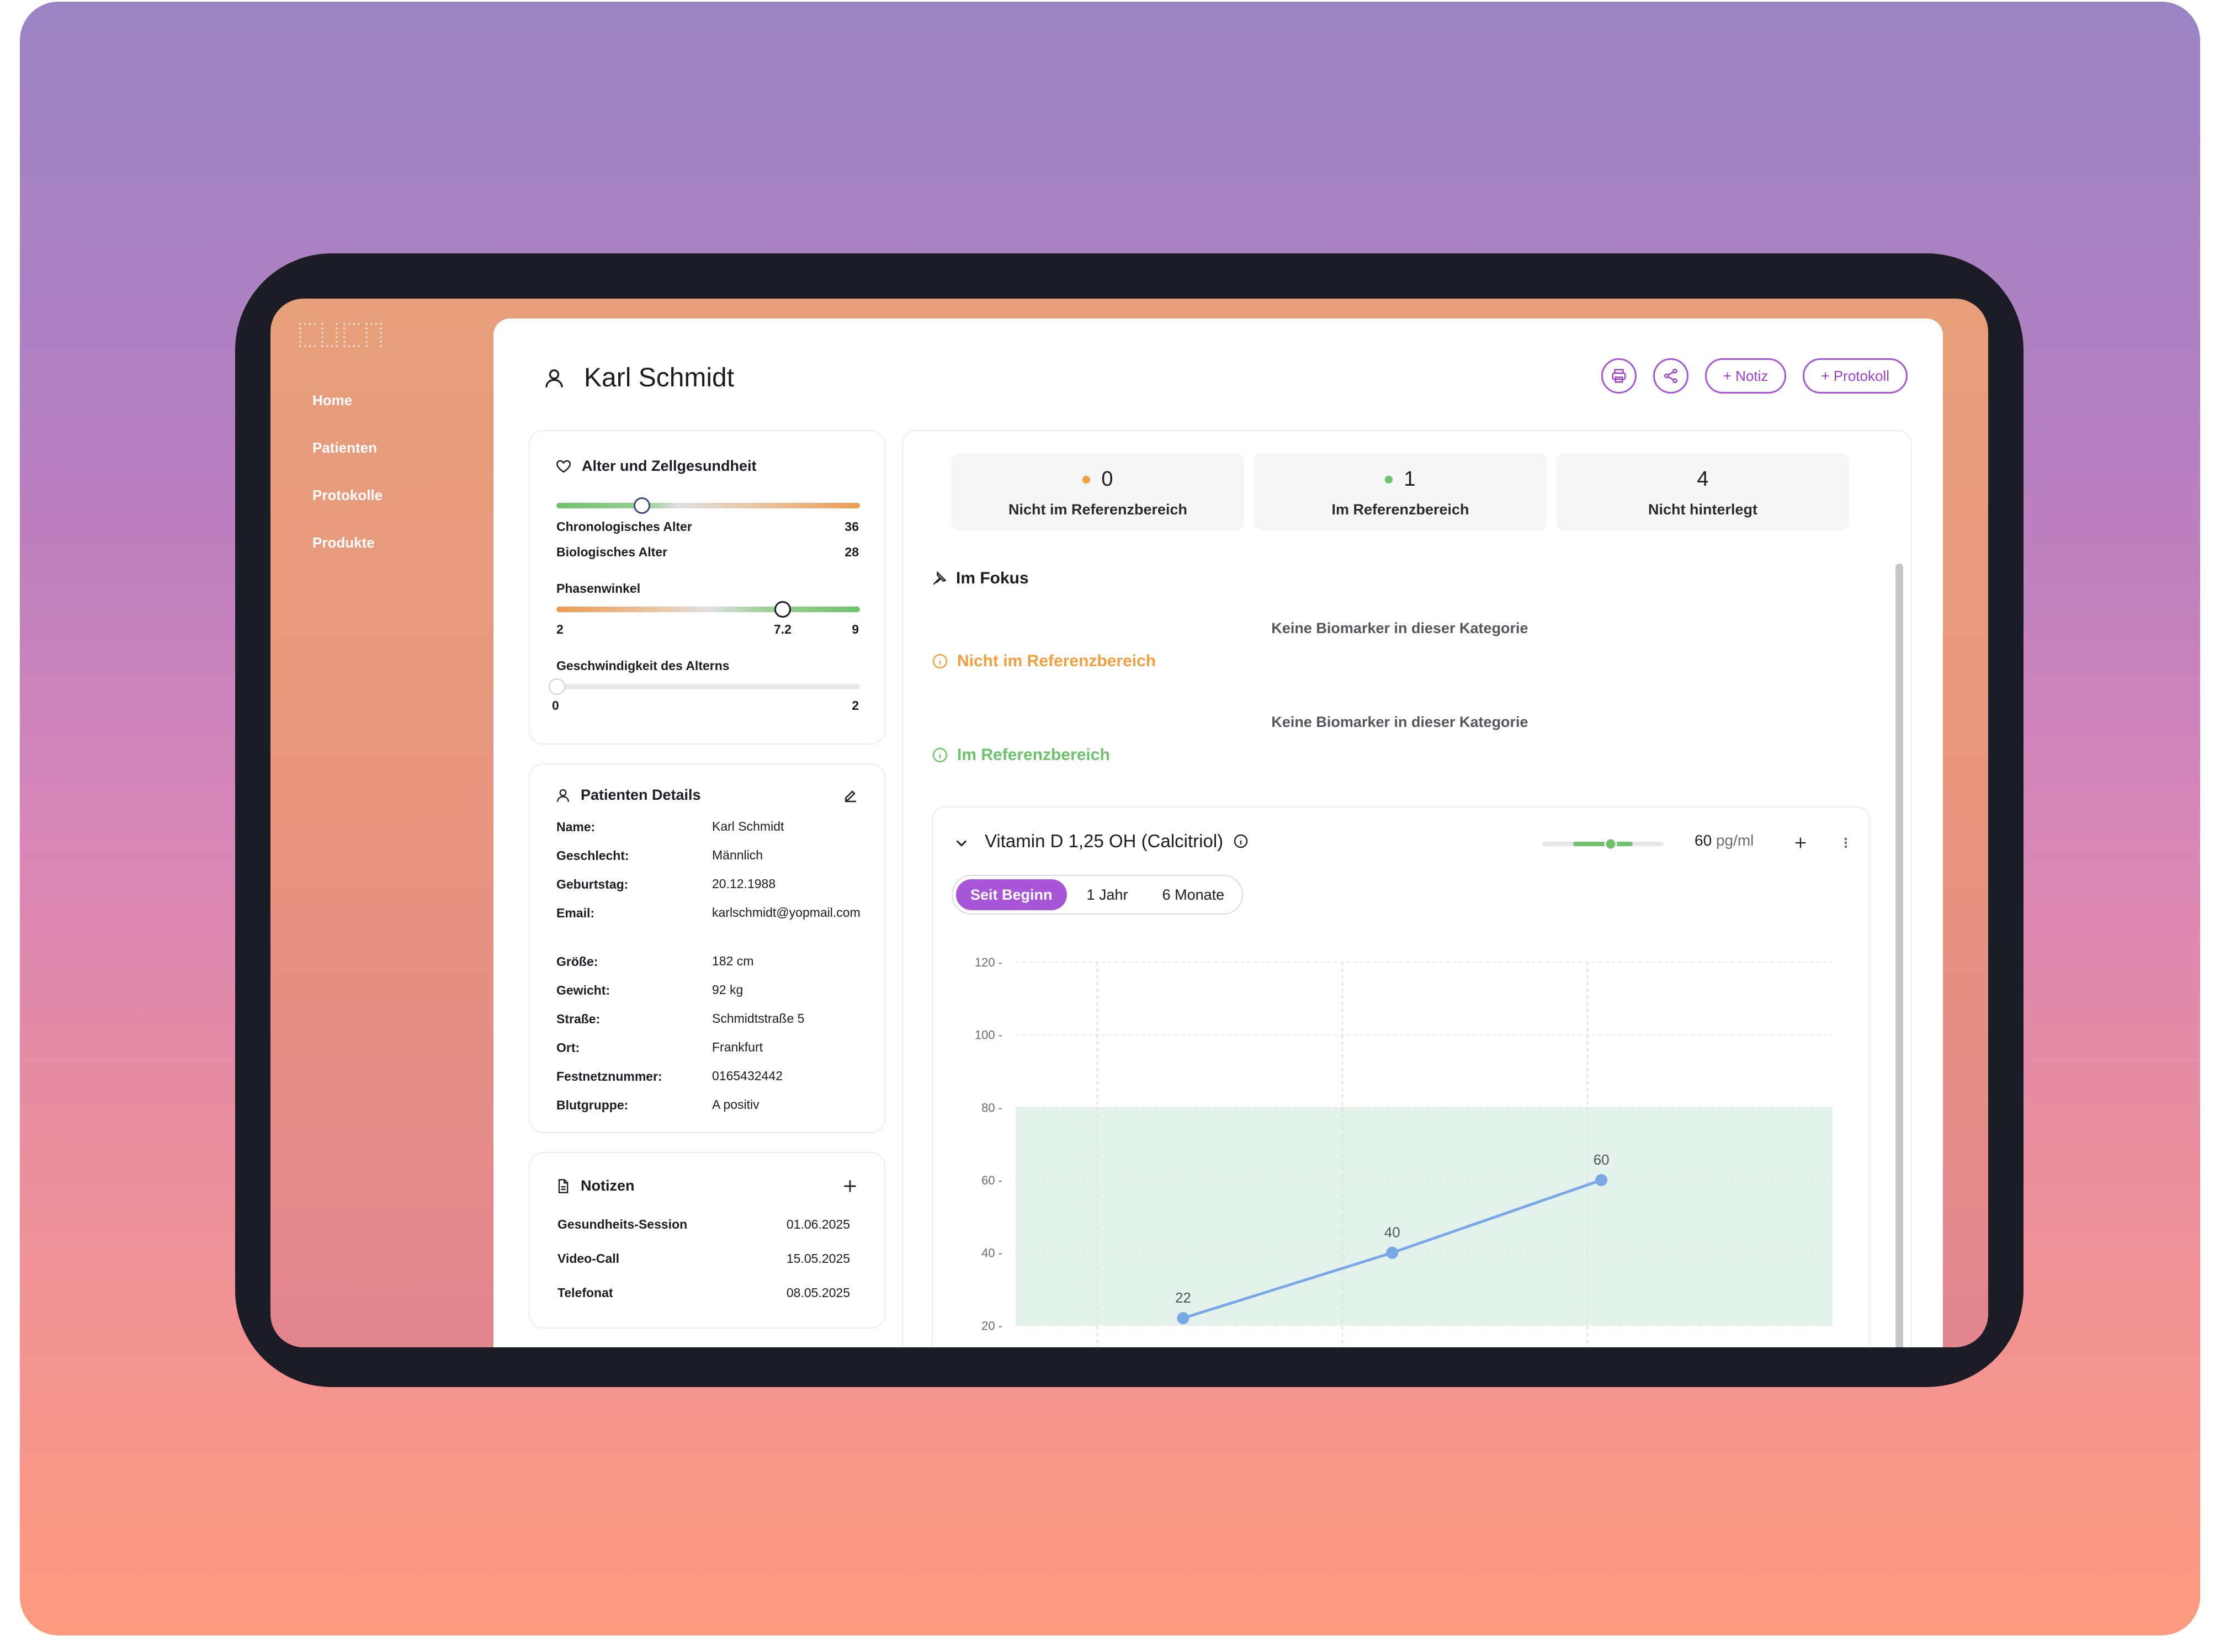 The image size is (2220, 1652). Describe the element at coordinates (852, 526) in the screenshot. I see `chrono-age-value: 36` at that location.